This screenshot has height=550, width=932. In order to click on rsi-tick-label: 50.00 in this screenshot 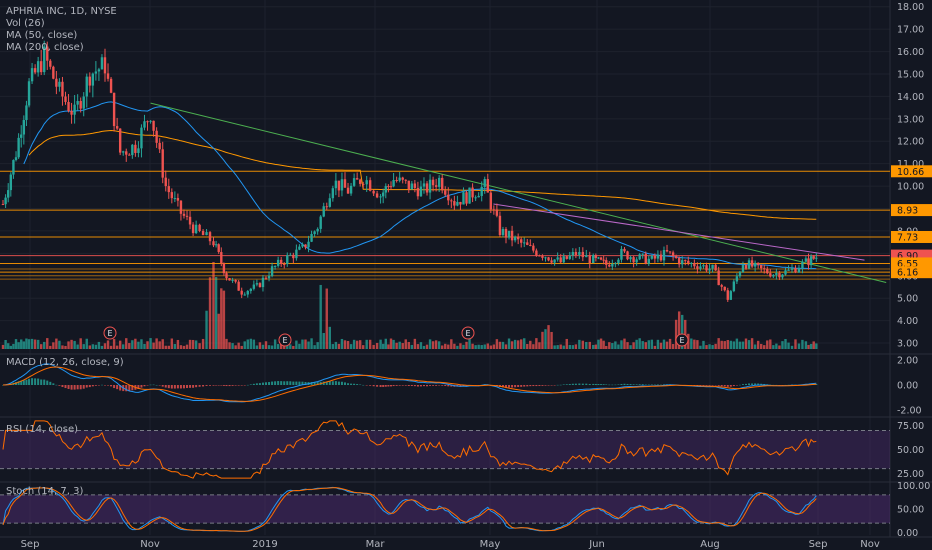, I will do `click(910, 450)`.